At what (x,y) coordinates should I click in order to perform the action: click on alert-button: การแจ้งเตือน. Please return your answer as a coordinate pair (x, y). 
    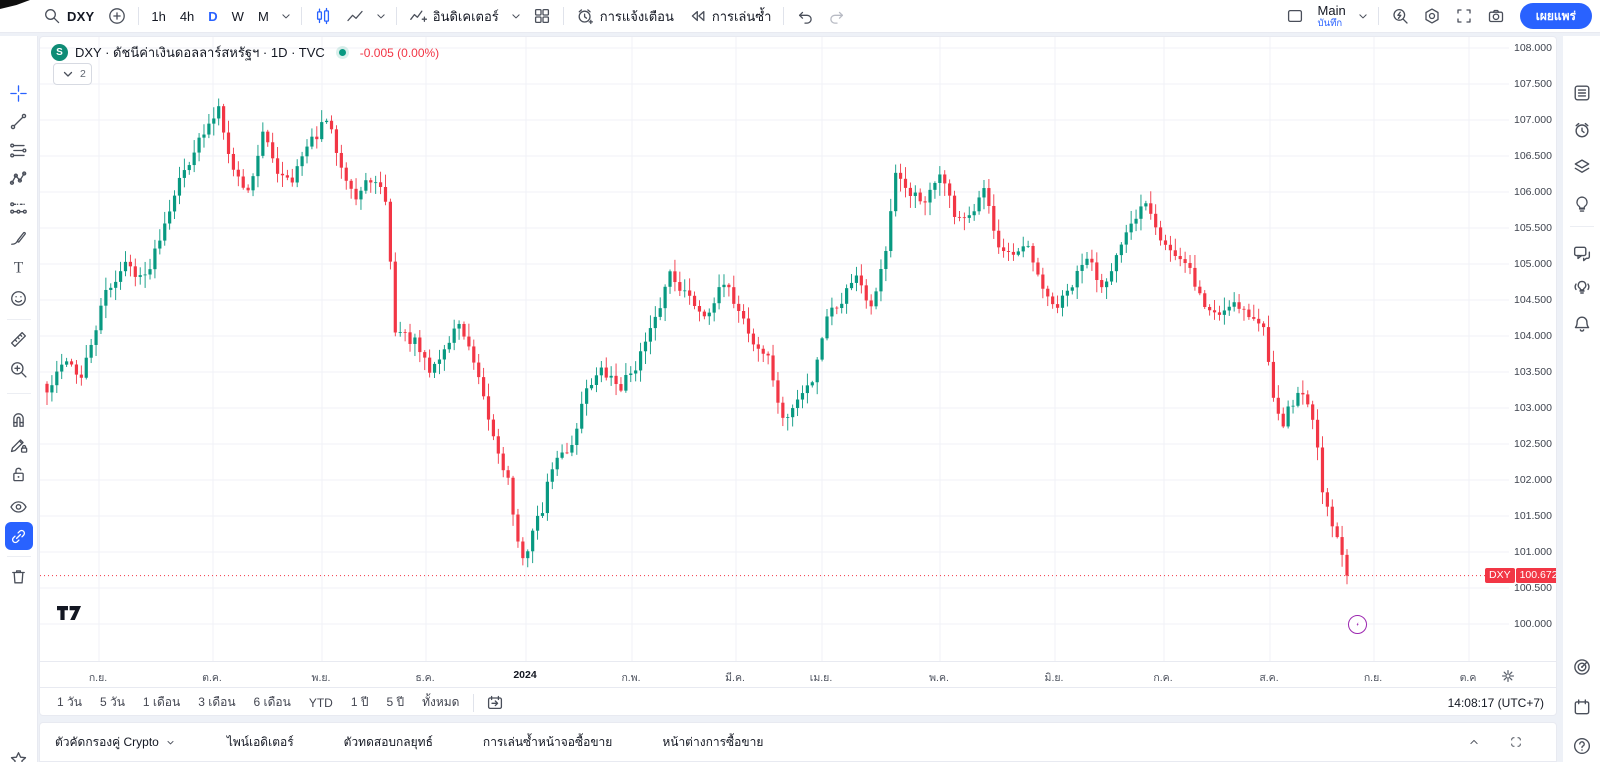
    Looking at the image, I should click on (625, 16).